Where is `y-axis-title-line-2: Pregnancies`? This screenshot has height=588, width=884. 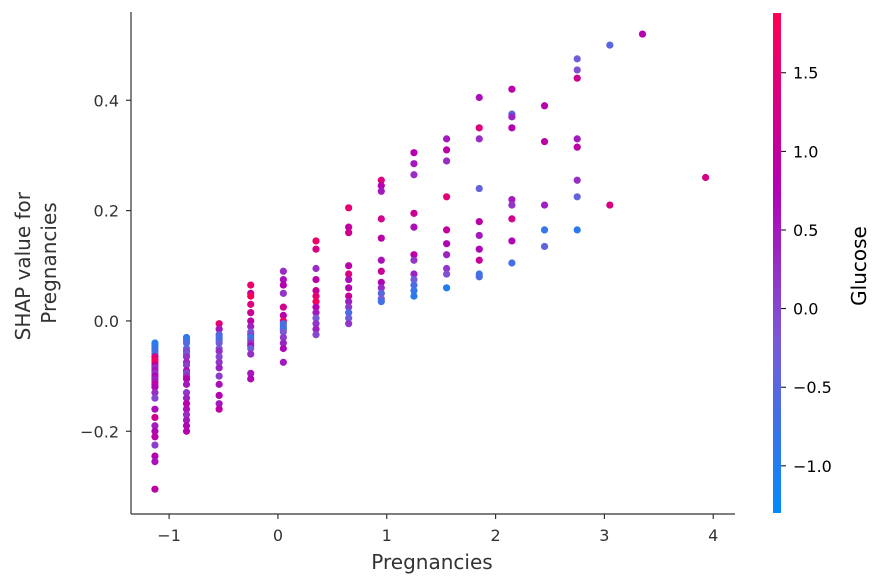 y-axis-title-line-2: Pregnancies is located at coordinates (49, 262).